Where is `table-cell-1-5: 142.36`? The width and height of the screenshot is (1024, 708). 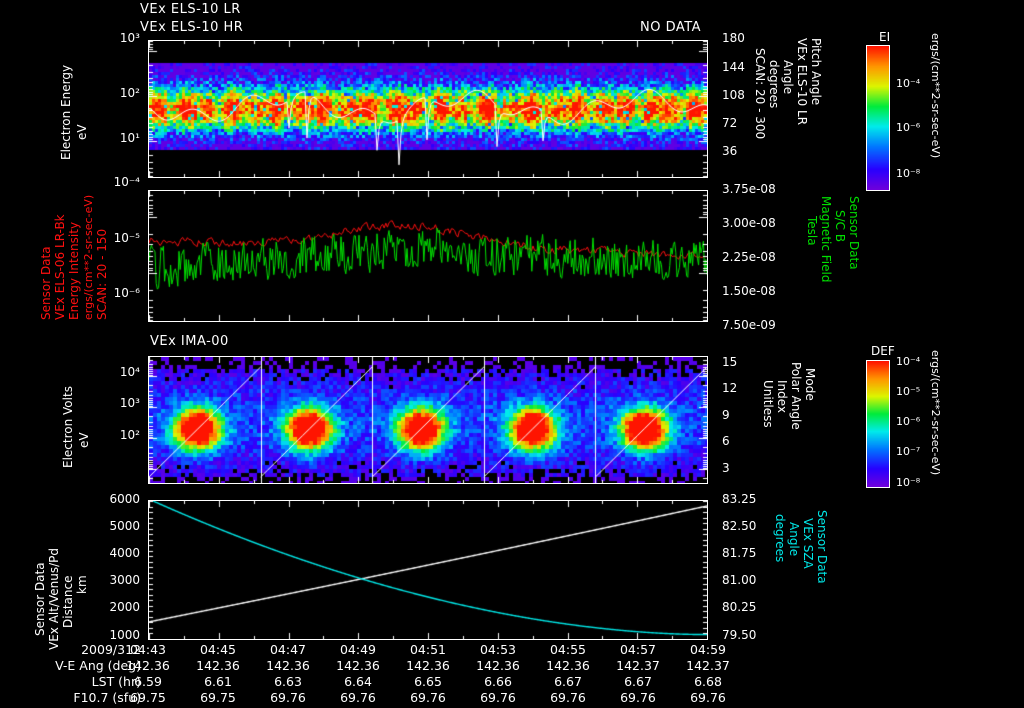 table-cell-1-5: 142.36 is located at coordinates (498, 665).